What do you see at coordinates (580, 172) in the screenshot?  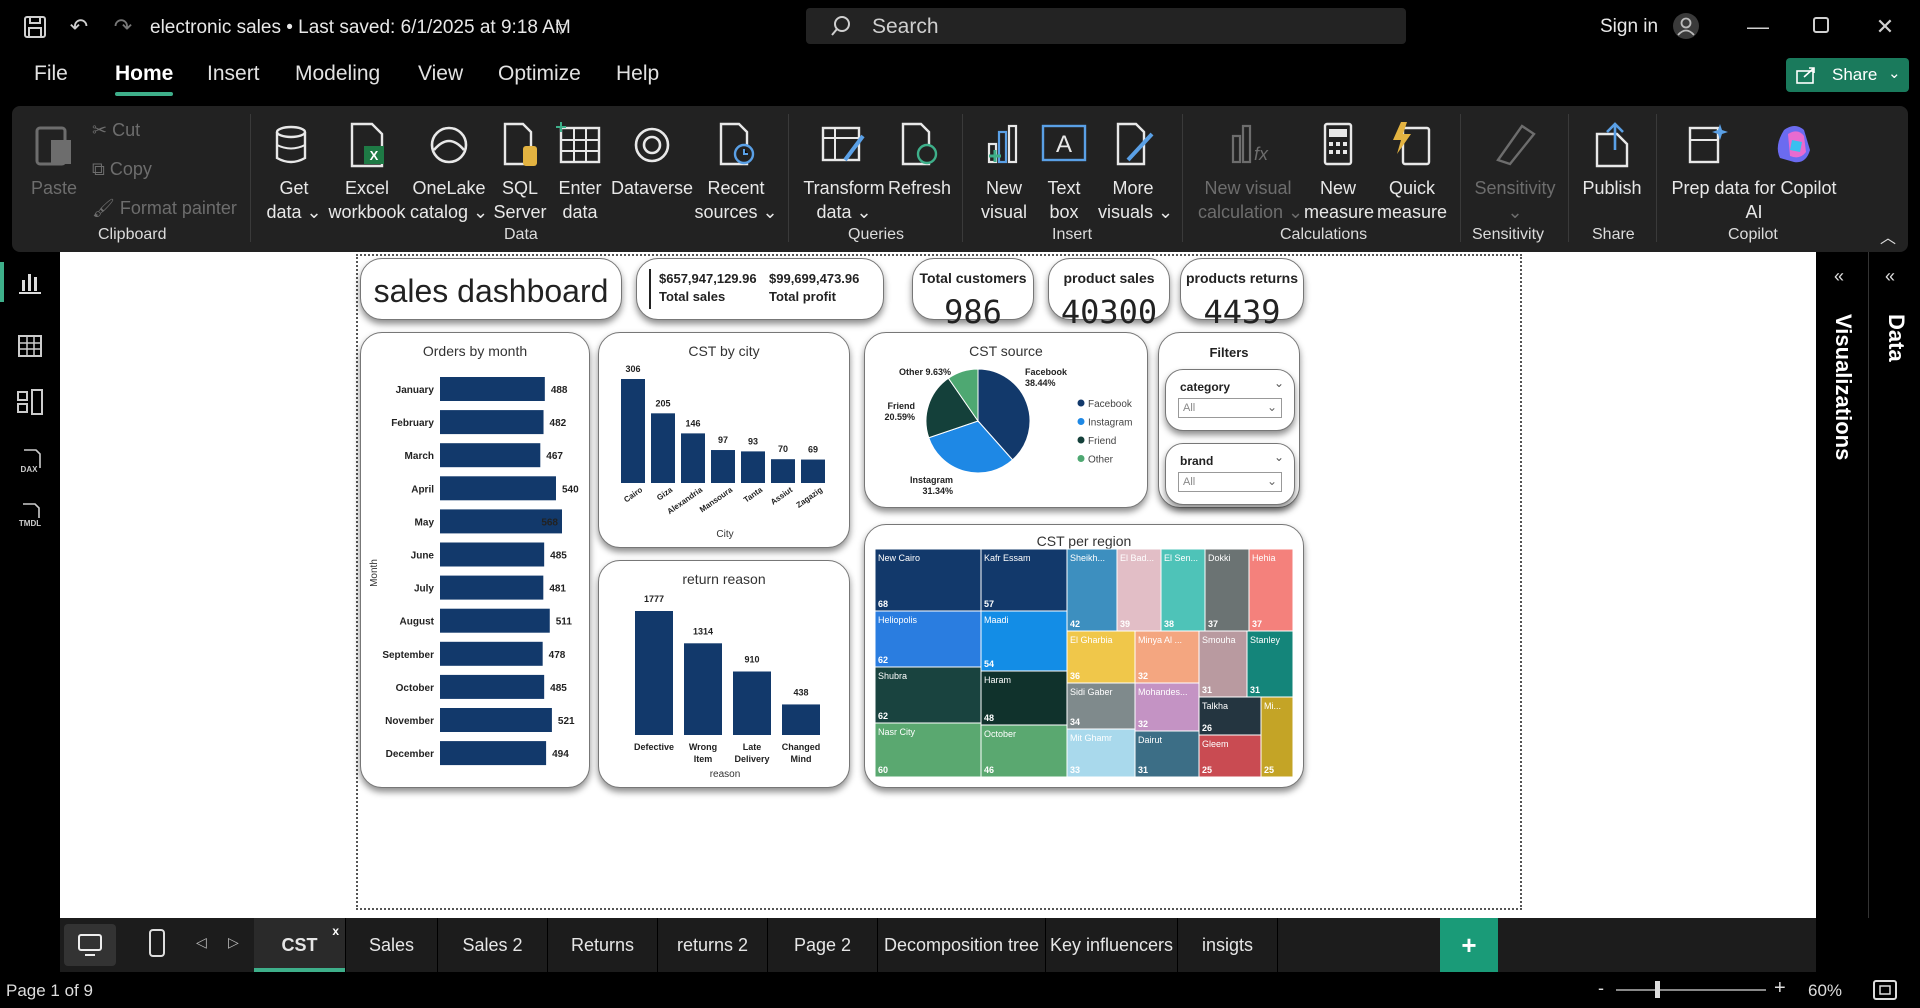 I see `enter-data-button: Enter data` at bounding box center [580, 172].